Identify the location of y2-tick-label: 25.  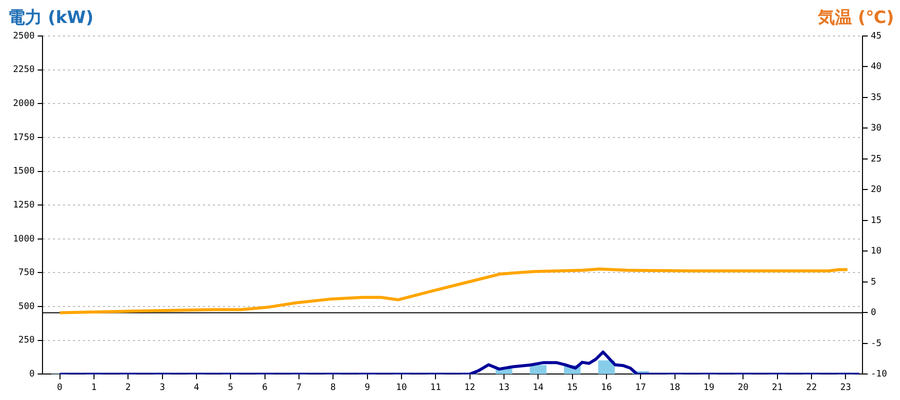
(876, 159).